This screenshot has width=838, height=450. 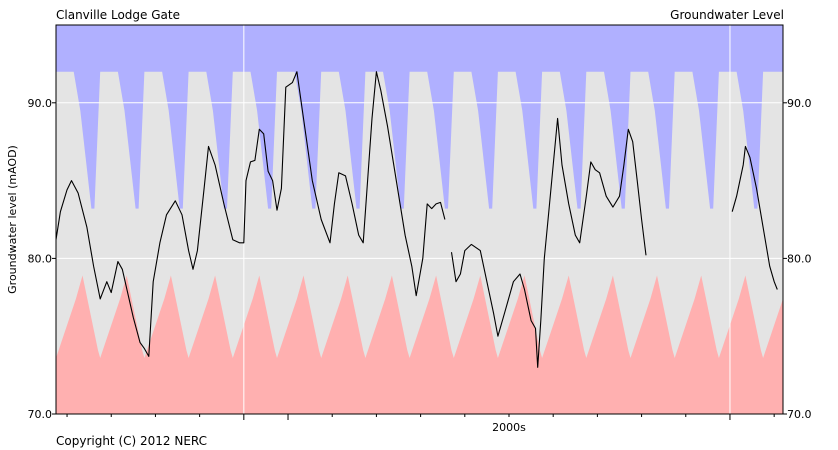 I want to click on copyright-text: Copyright (C) 2012 NERC, so click(x=132, y=441).